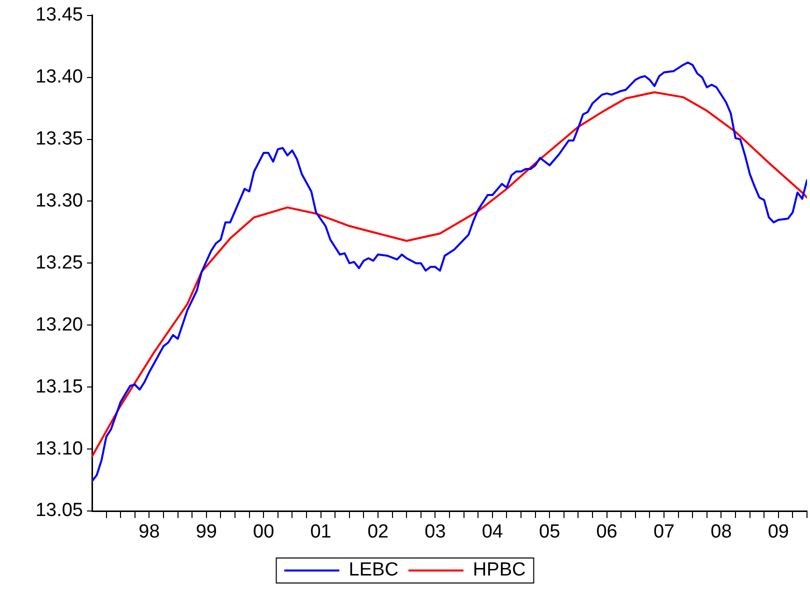 This screenshot has height=590, width=810. What do you see at coordinates (778, 532) in the screenshot?
I see `x-tick-label: 09` at bounding box center [778, 532].